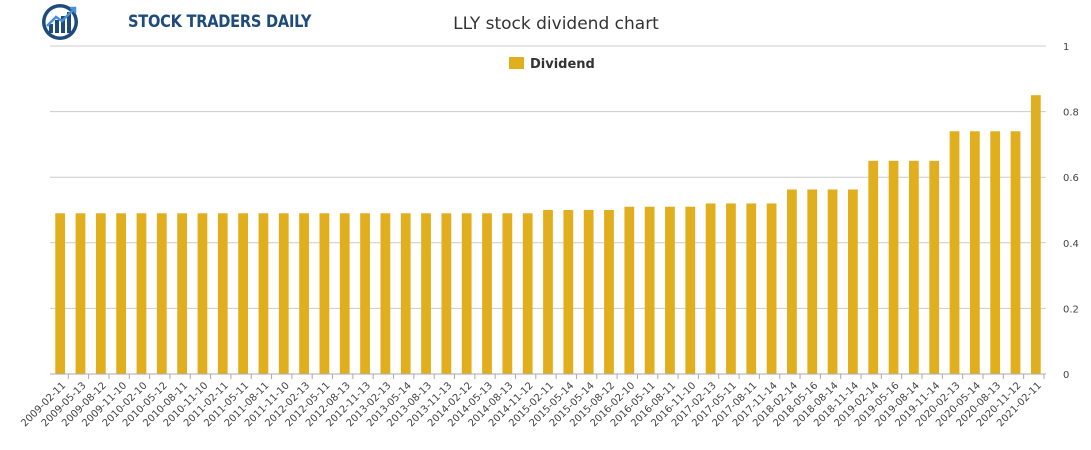  I want to click on y-tick-label: 0.8, so click(1071, 113).